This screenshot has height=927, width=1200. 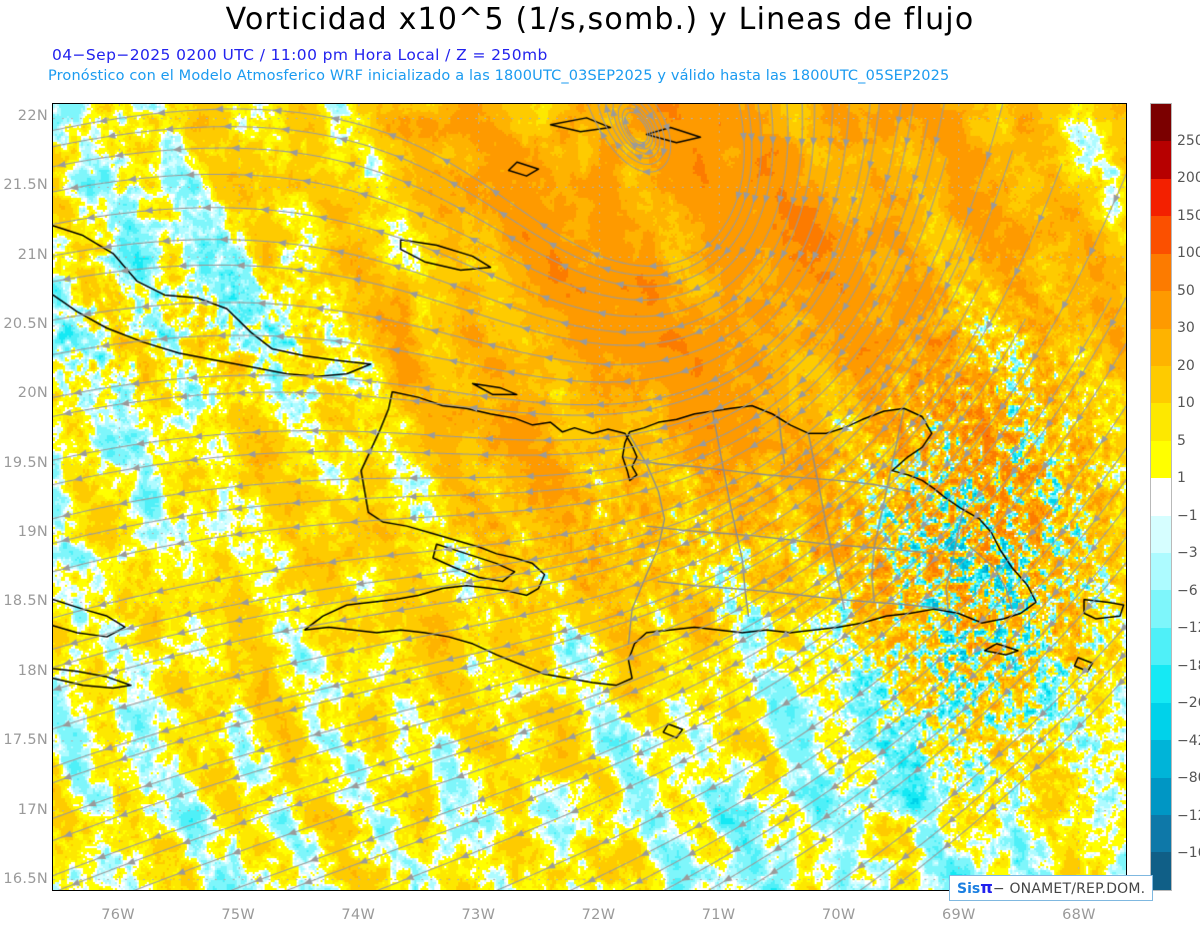 What do you see at coordinates (32, 254) in the screenshot?
I see `y-axis-tick-label: 21N` at bounding box center [32, 254].